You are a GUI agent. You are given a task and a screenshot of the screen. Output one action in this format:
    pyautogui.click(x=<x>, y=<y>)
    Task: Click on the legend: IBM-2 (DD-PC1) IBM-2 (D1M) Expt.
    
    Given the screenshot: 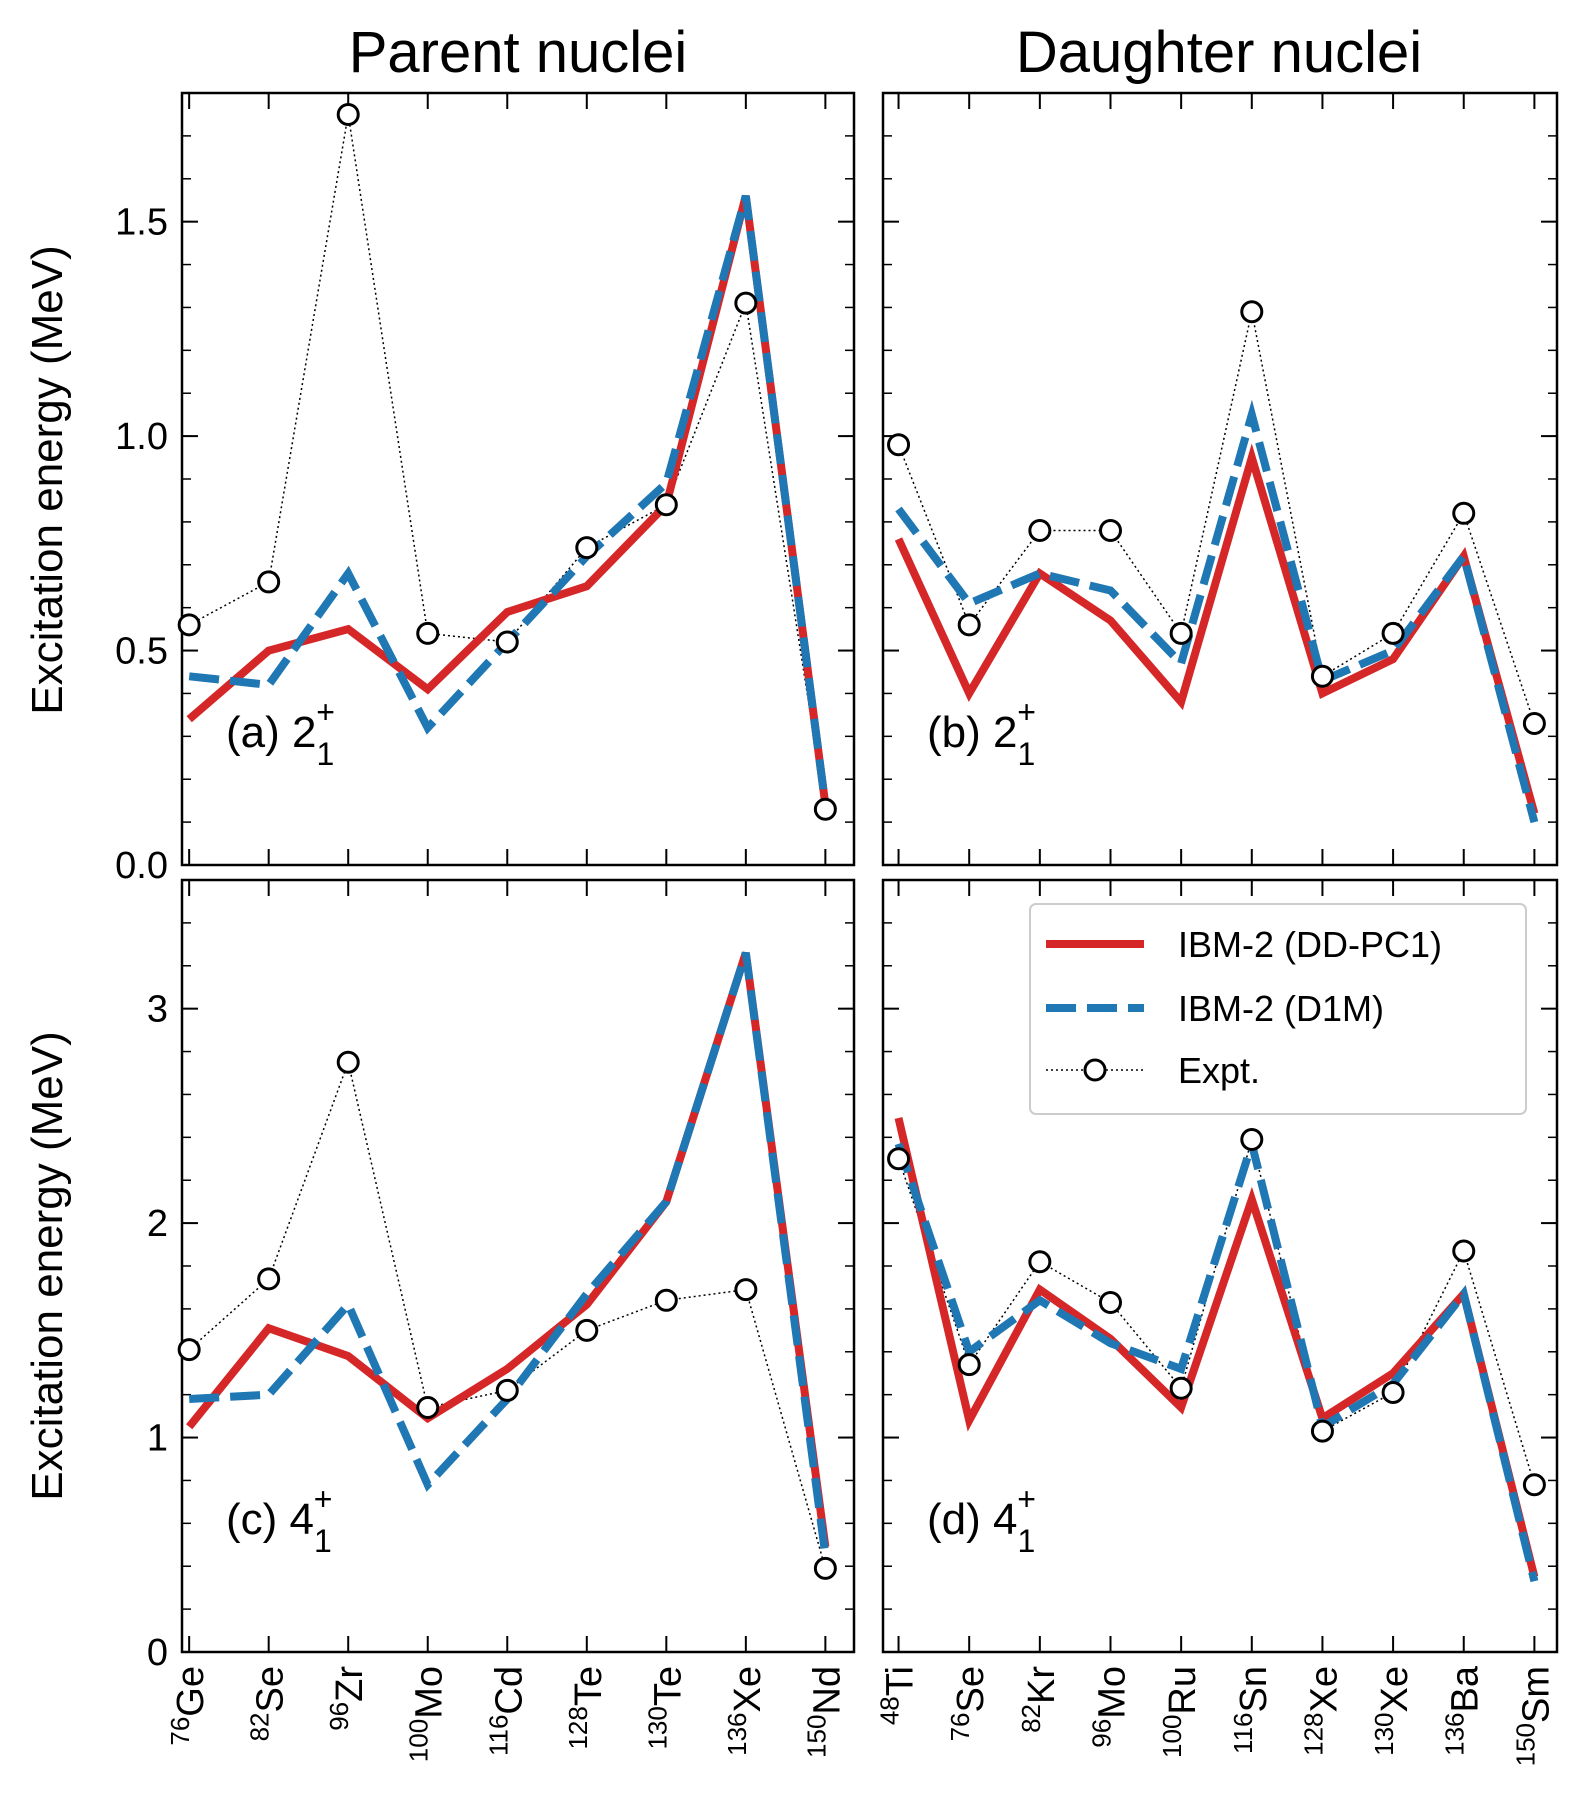 What is the action you would take?
    pyautogui.click(x=1278, y=1009)
    